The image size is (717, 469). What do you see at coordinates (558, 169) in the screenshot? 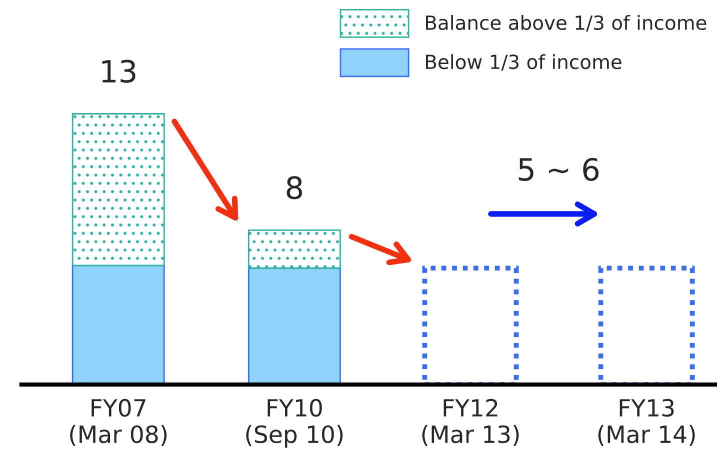
I see `annotation: 5 ∼ 6` at bounding box center [558, 169].